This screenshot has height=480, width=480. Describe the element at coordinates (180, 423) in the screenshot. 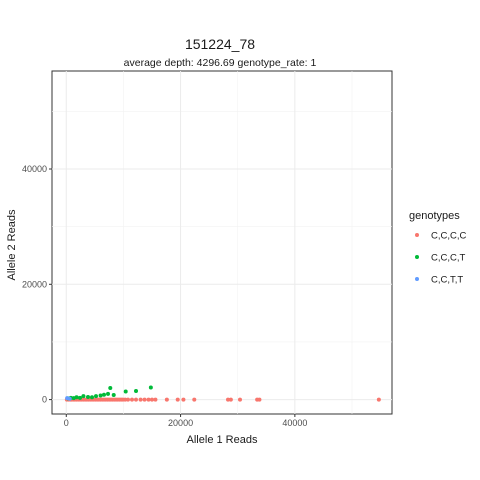

I see `x-tick-label: 20000` at that location.